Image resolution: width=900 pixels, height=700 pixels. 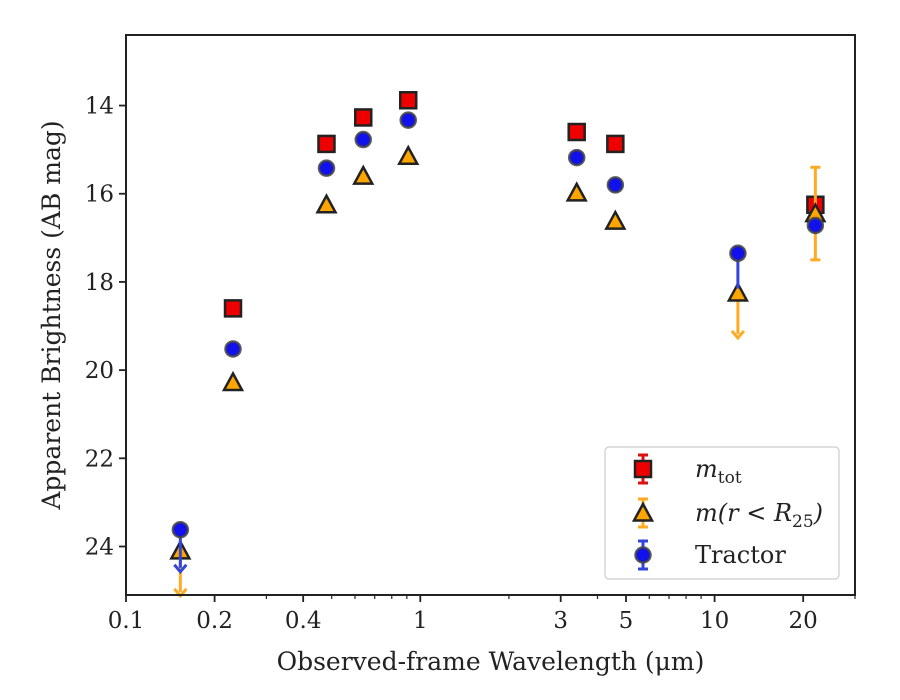 What do you see at coordinates (803, 522) in the screenshot?
I see `legend-label-sub-mr25: 25` at bounding box center [803, 522].